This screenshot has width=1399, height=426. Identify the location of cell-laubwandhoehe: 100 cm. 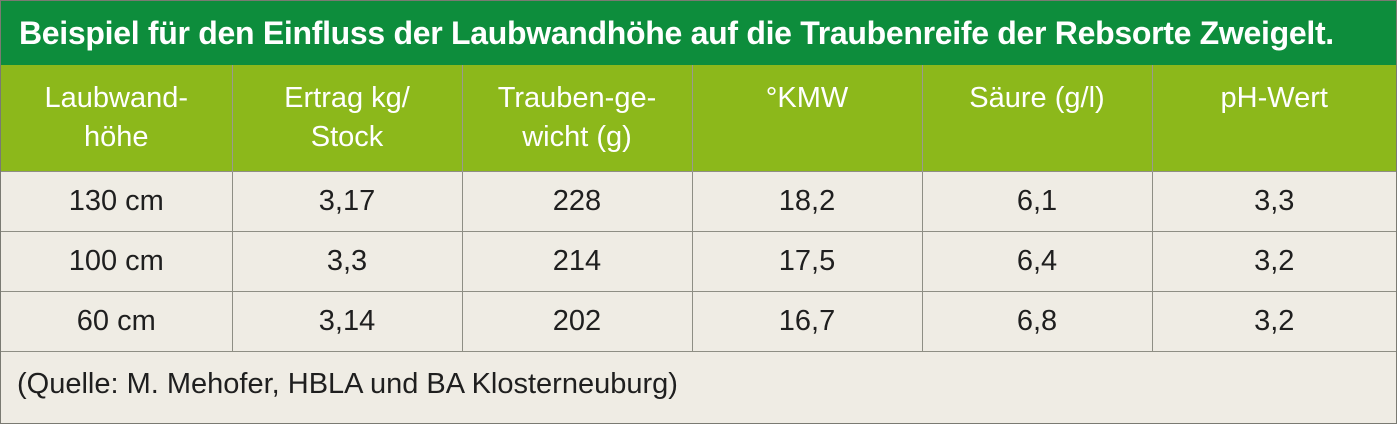
(116, 260).